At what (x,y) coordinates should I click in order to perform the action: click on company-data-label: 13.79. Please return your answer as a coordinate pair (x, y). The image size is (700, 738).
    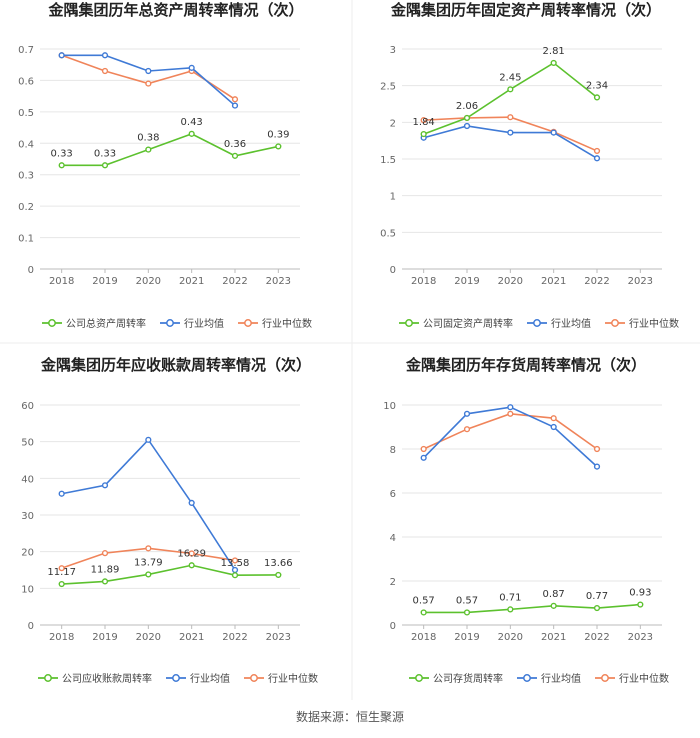
    Looking at the image, I should click on (148, 562).